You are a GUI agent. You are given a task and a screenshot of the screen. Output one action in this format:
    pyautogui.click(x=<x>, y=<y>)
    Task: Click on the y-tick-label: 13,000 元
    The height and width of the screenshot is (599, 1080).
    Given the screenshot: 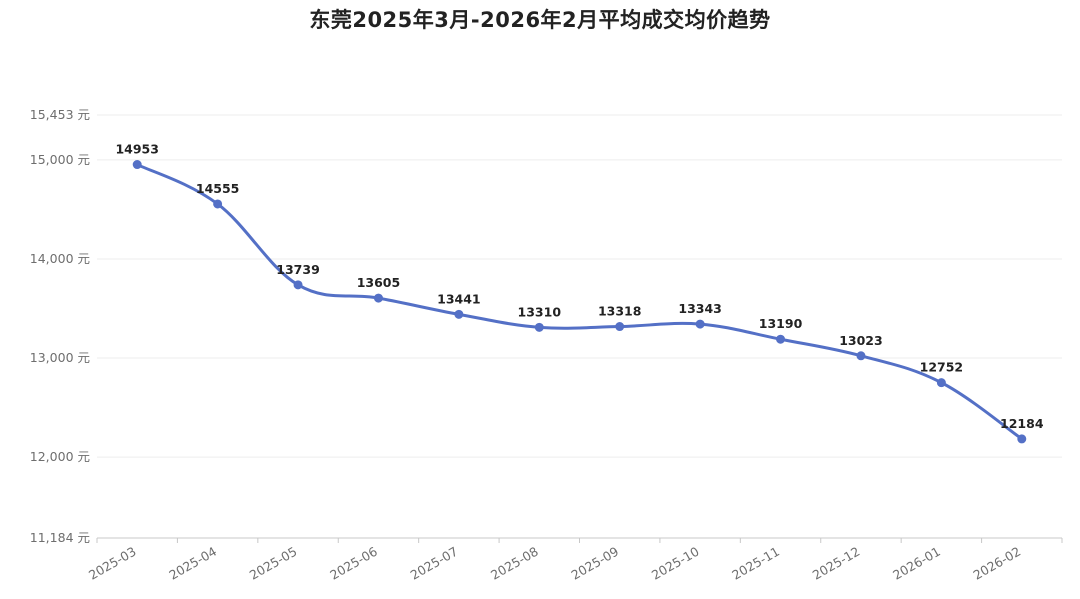 What is the action you would take?
    pyautogui.click(x=60, y=357)
    